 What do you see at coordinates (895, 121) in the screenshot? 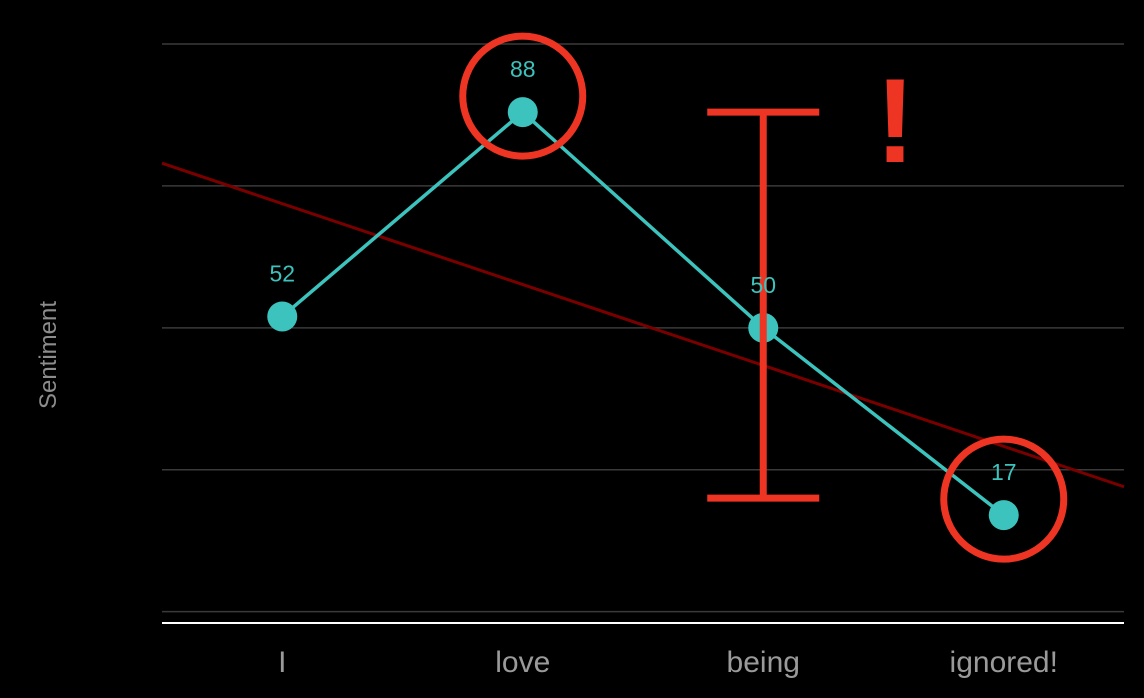
I see `annotation-exclamation: !` at bounding box center [895, 121].